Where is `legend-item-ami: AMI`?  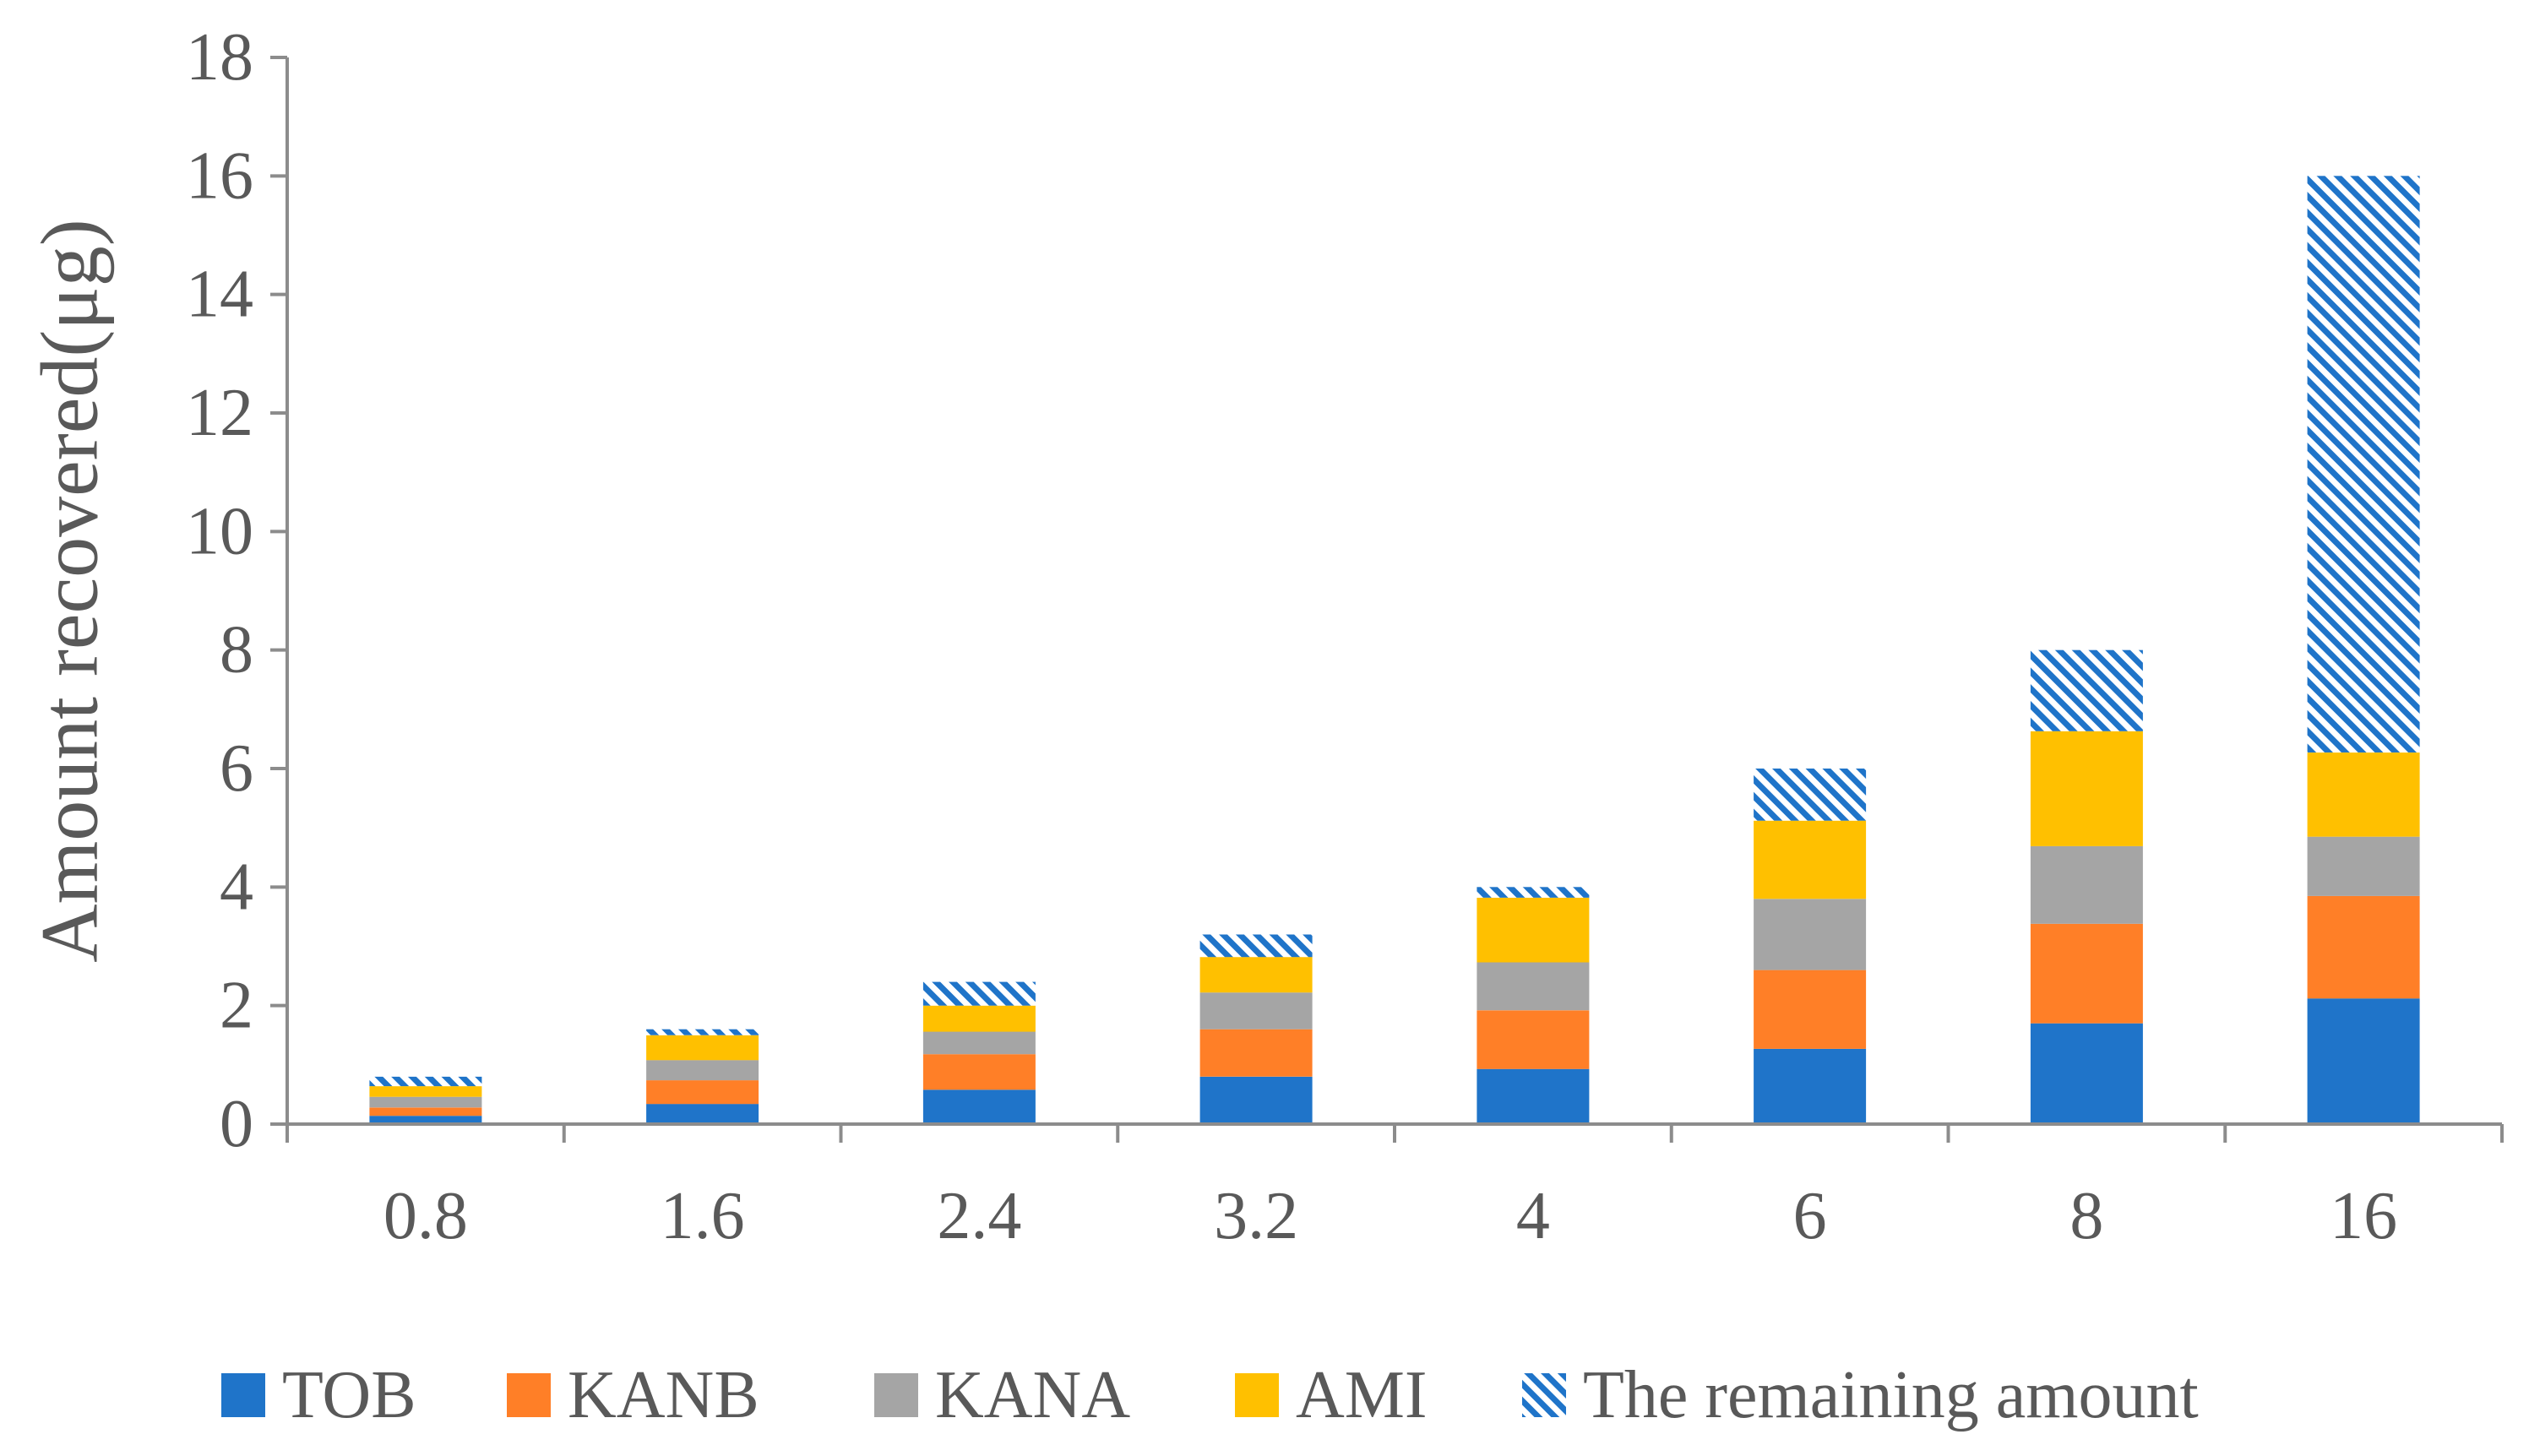 legend-item-ami: AMI is located at coordinates (1331, 1395).